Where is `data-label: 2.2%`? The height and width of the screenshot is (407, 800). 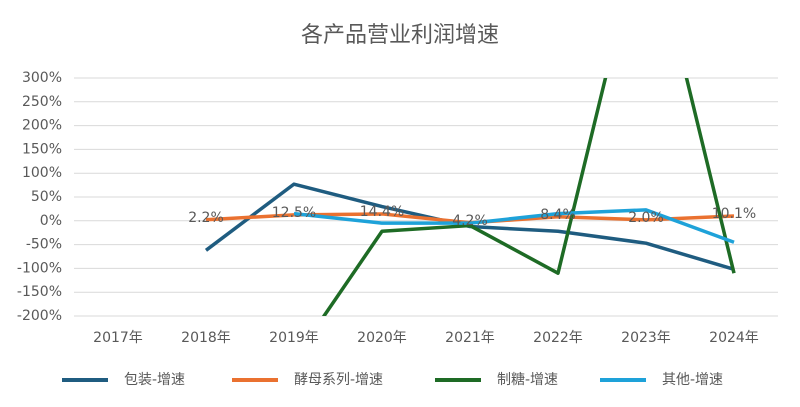 data-label: 2.2% is located at coordinates (206, 218).